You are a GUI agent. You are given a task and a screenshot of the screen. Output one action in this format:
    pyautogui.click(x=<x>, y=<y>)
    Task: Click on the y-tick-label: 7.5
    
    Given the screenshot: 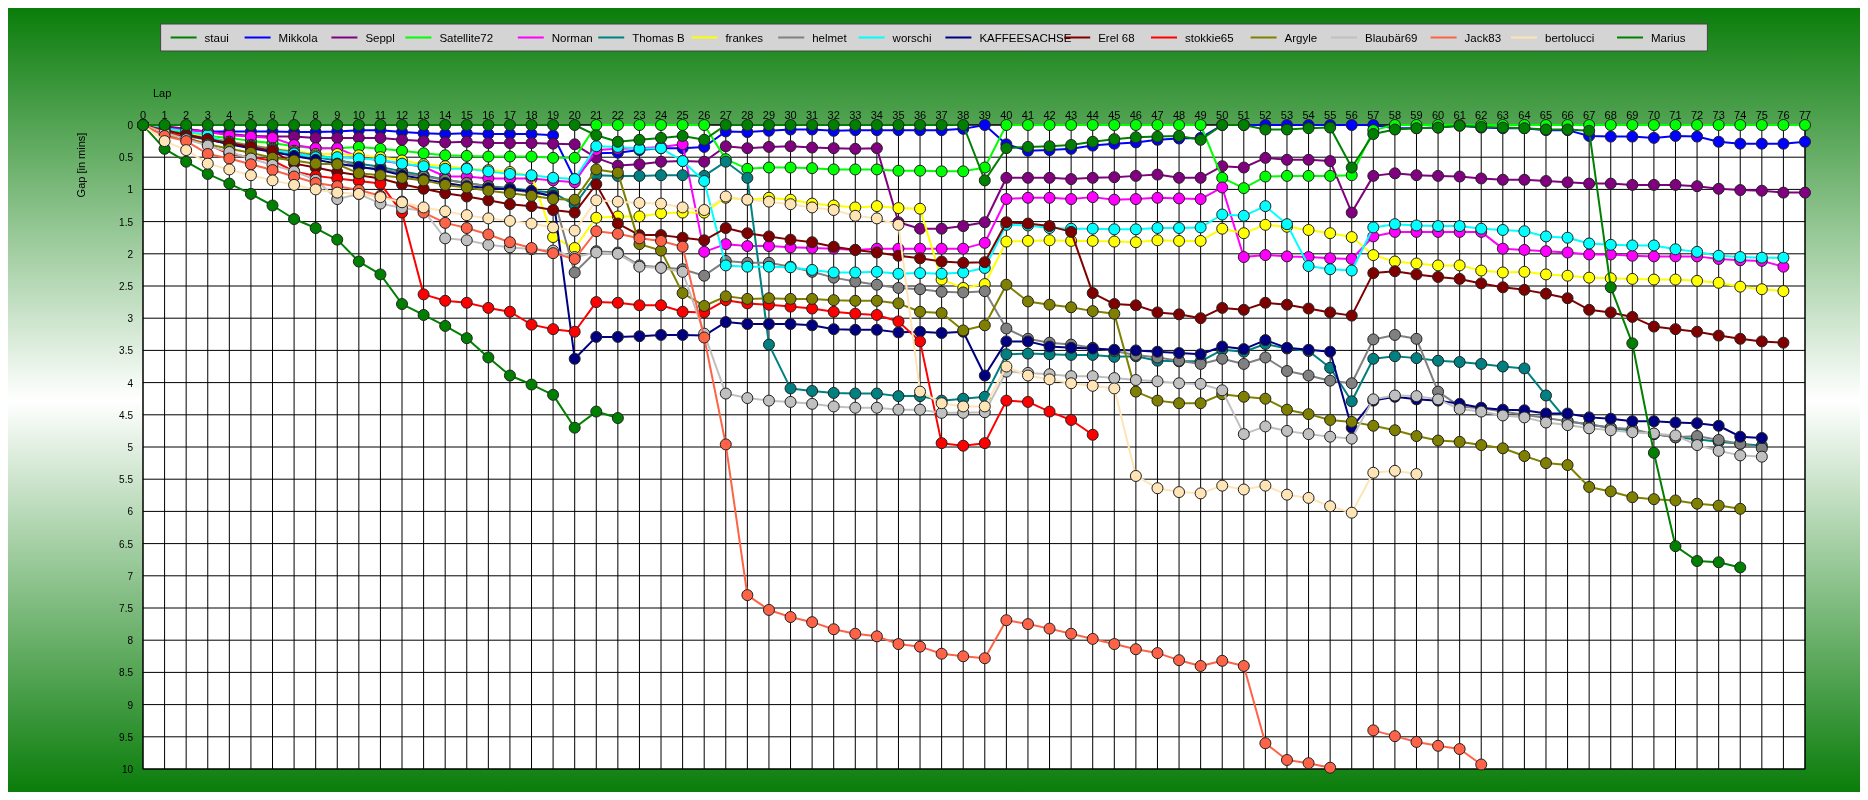 What is the action you would take?
    pyautogui.click(x=126, y=608)
    